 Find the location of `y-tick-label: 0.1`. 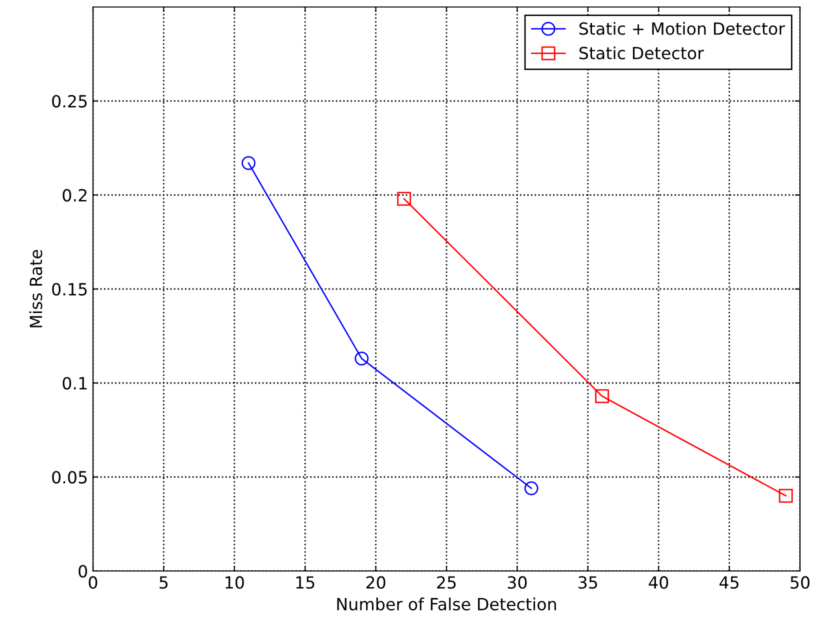

y-tick-label: 0.1 is located at coordinates (74, 383).